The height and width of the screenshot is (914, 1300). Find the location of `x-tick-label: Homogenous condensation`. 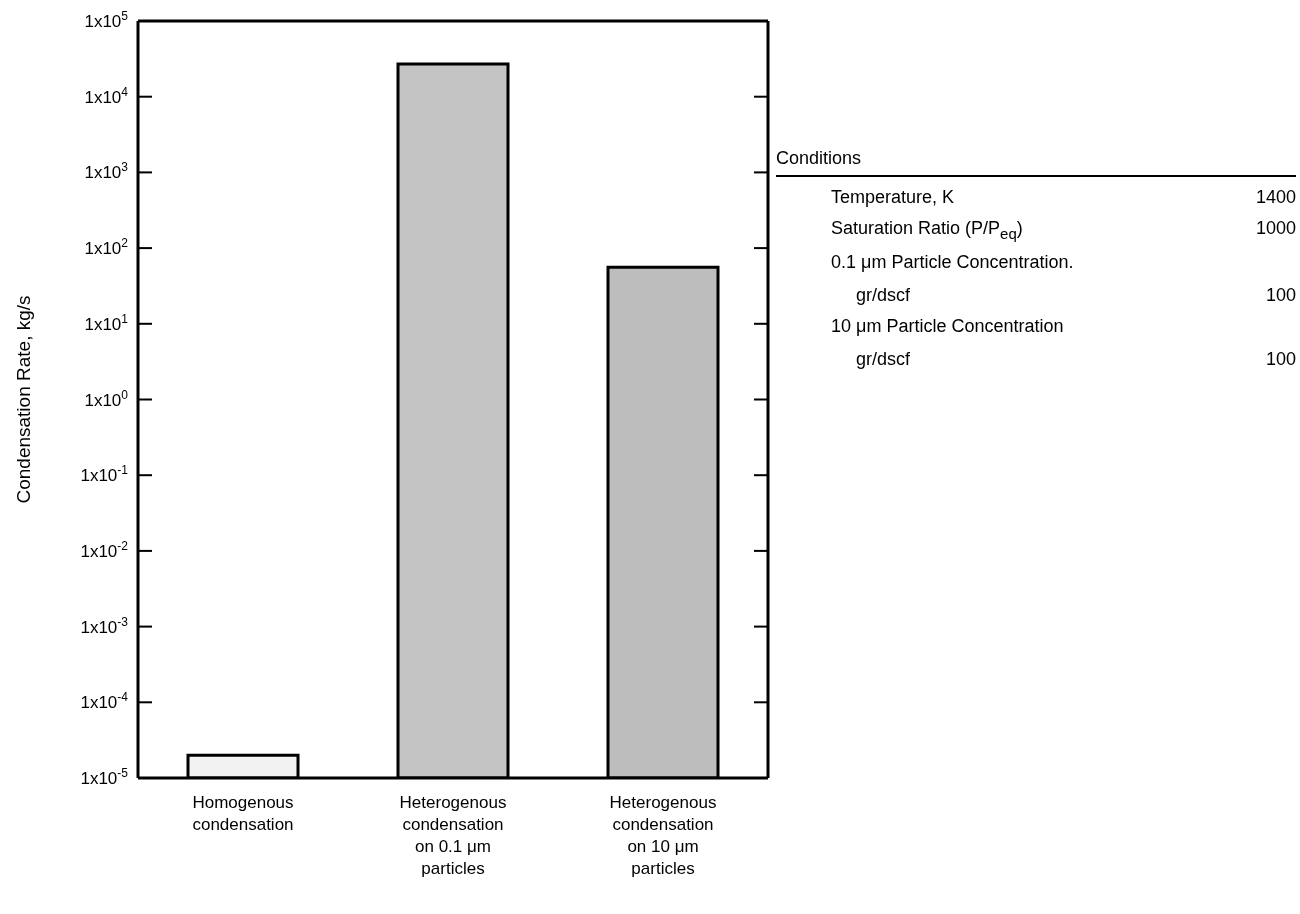

x-tick-label: Homogenous condensation is located at coordinates (243, 813).